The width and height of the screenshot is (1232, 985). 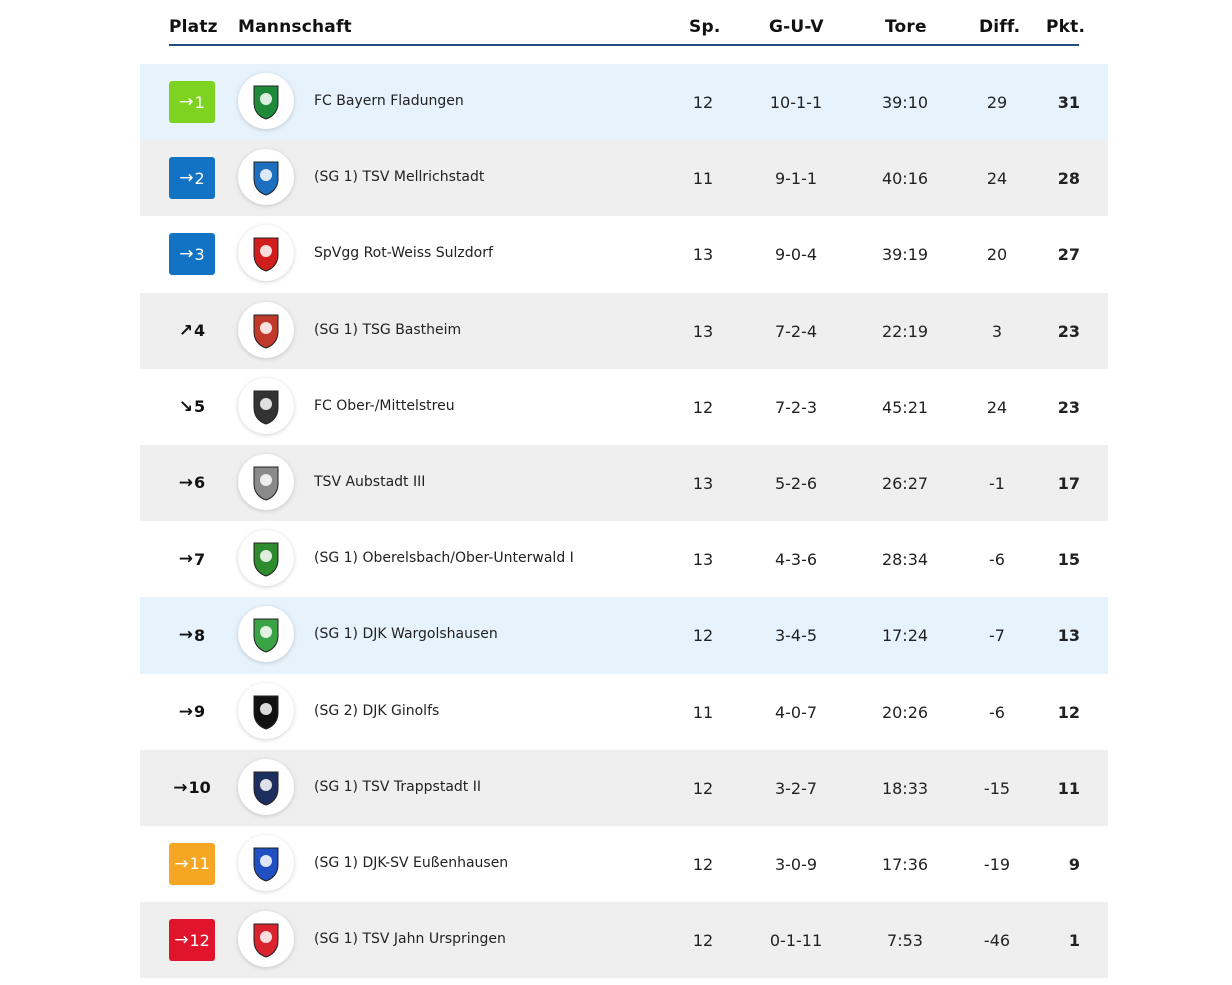 I want to click on rank-badge: → 2, so click(x=192, y=178).